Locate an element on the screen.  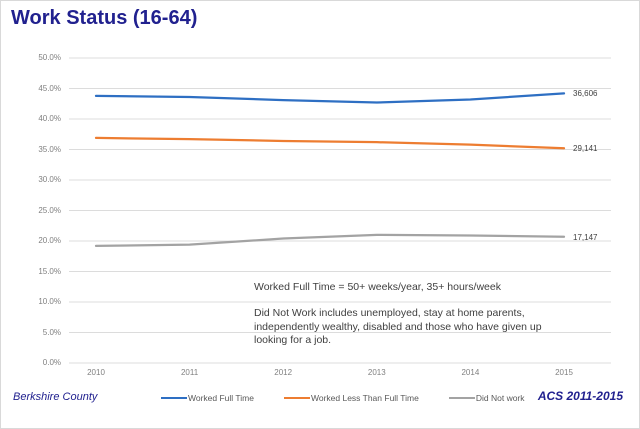
y-axis-tick-label: 20.0% is located at coordinates (49, 240).